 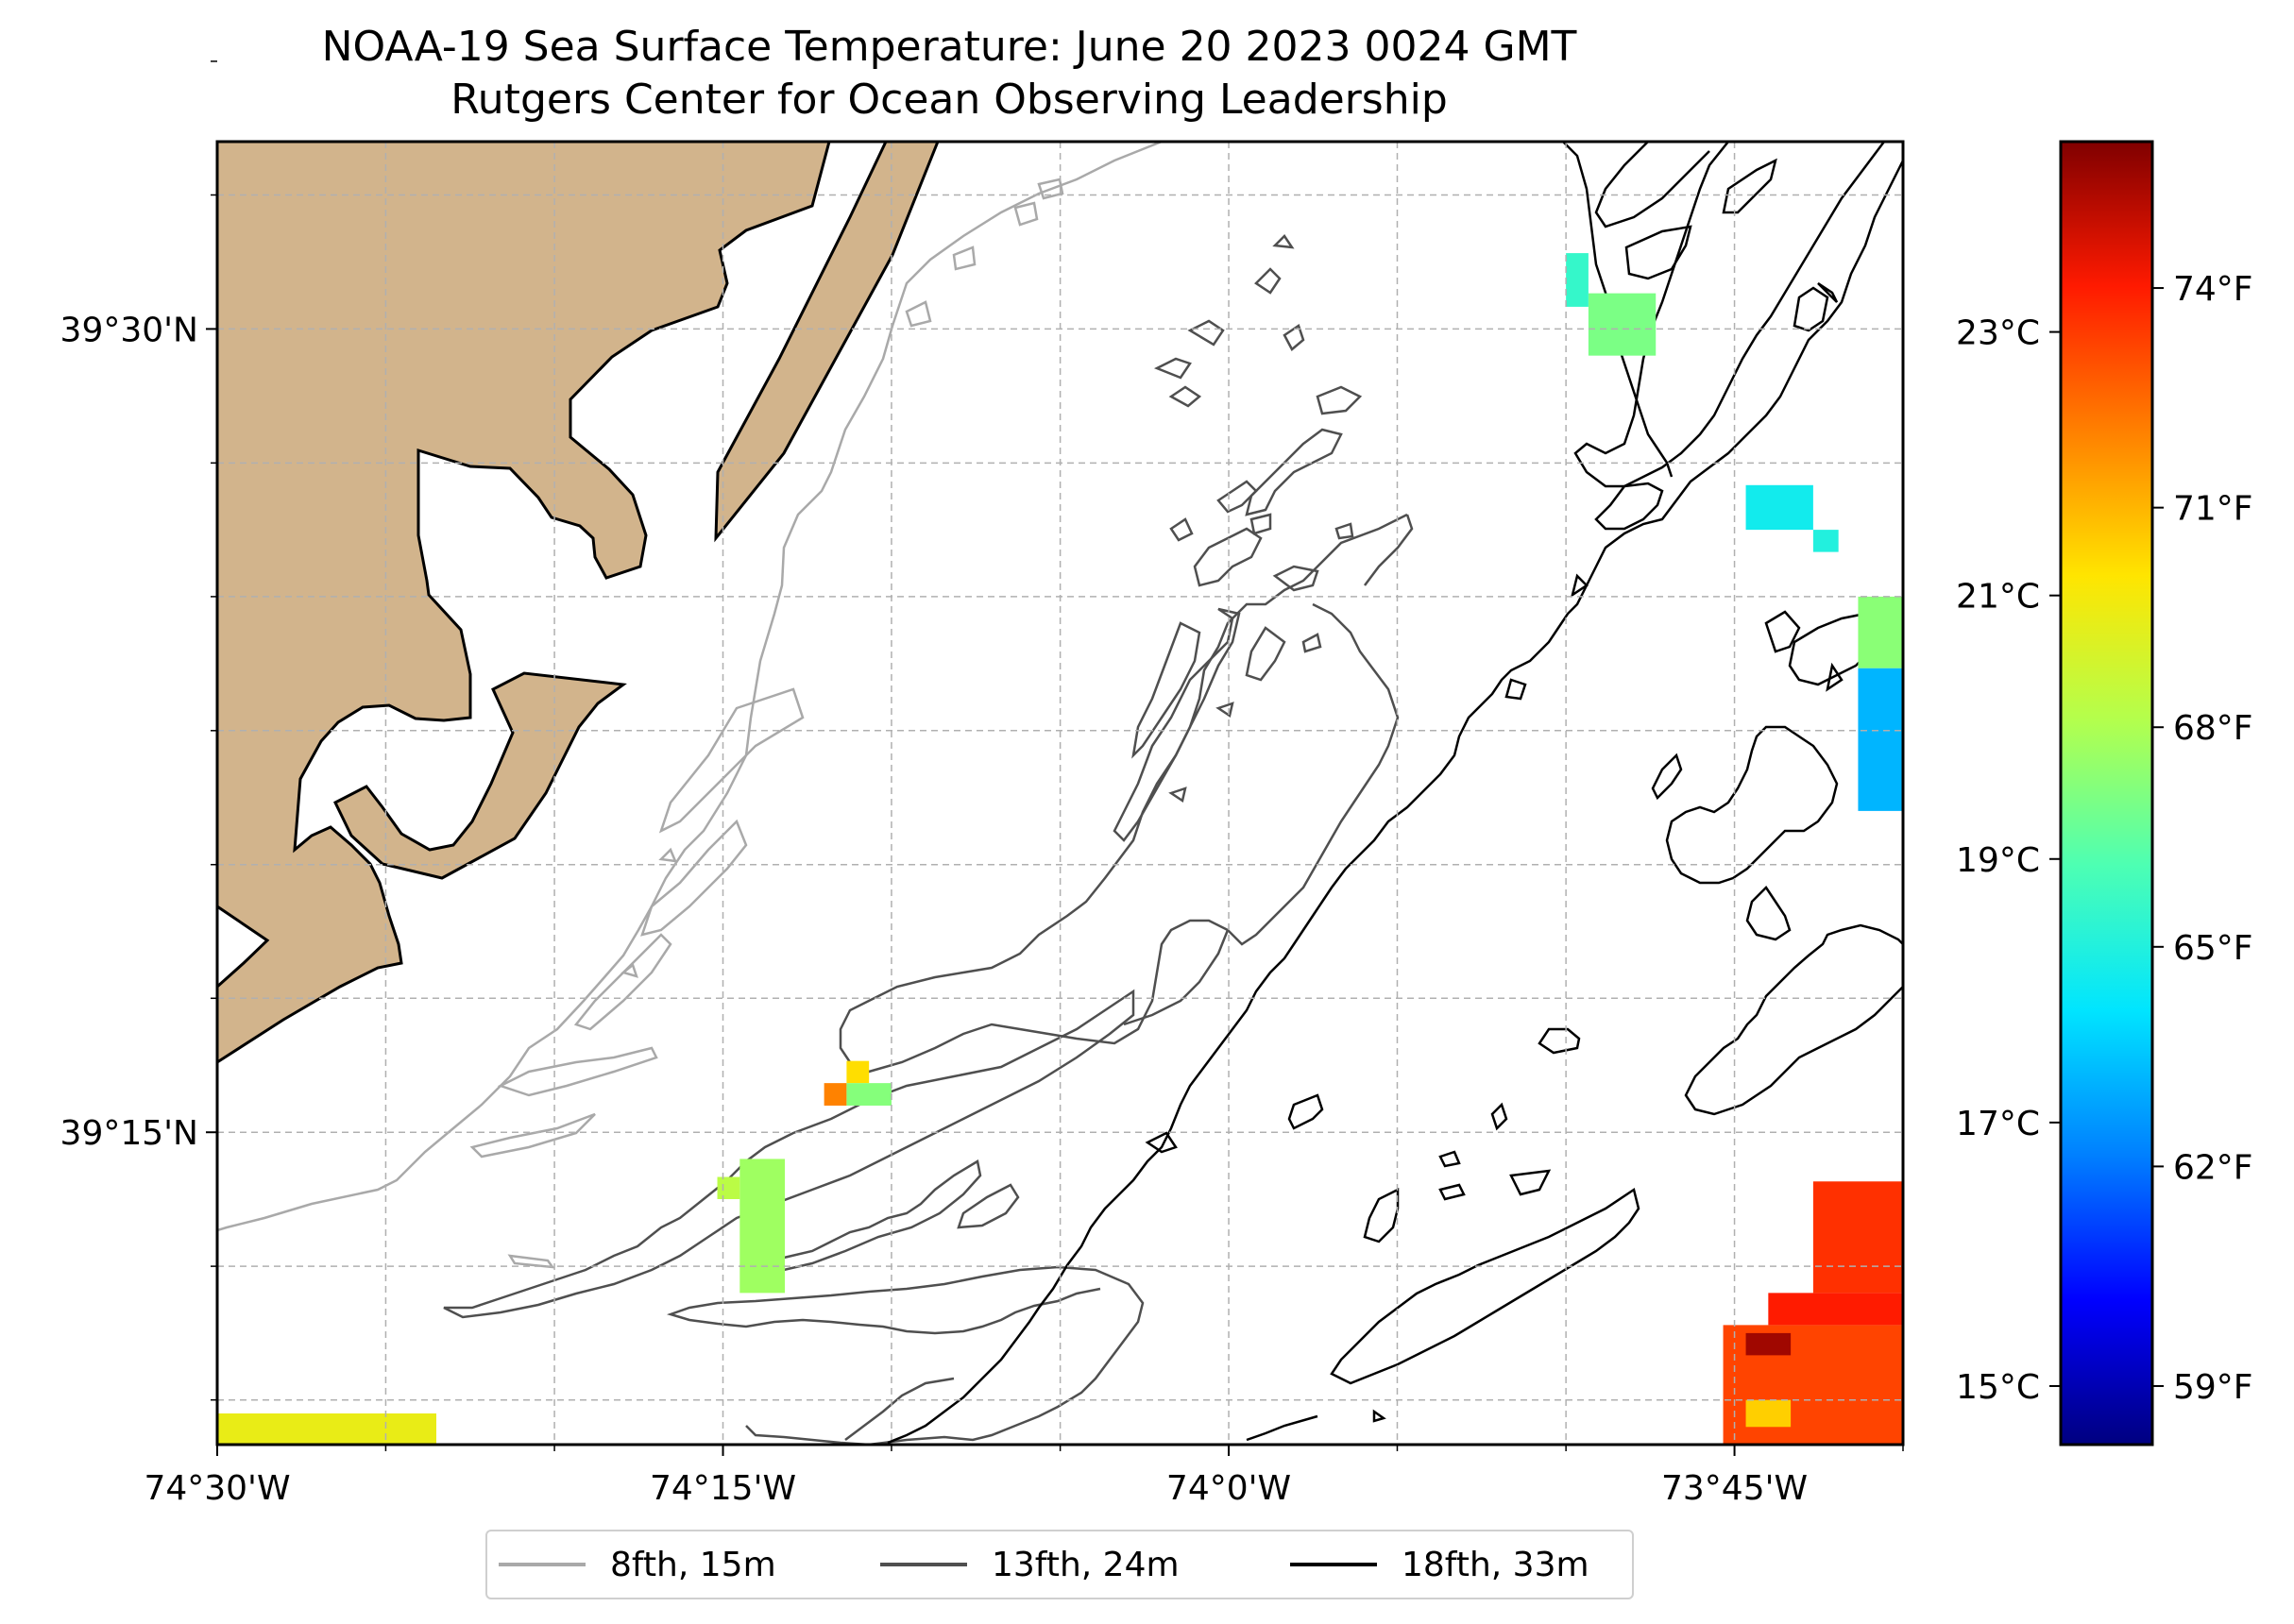 I want to click on colorbar-c-label: 17°C, so click(x=1998, y=1124).